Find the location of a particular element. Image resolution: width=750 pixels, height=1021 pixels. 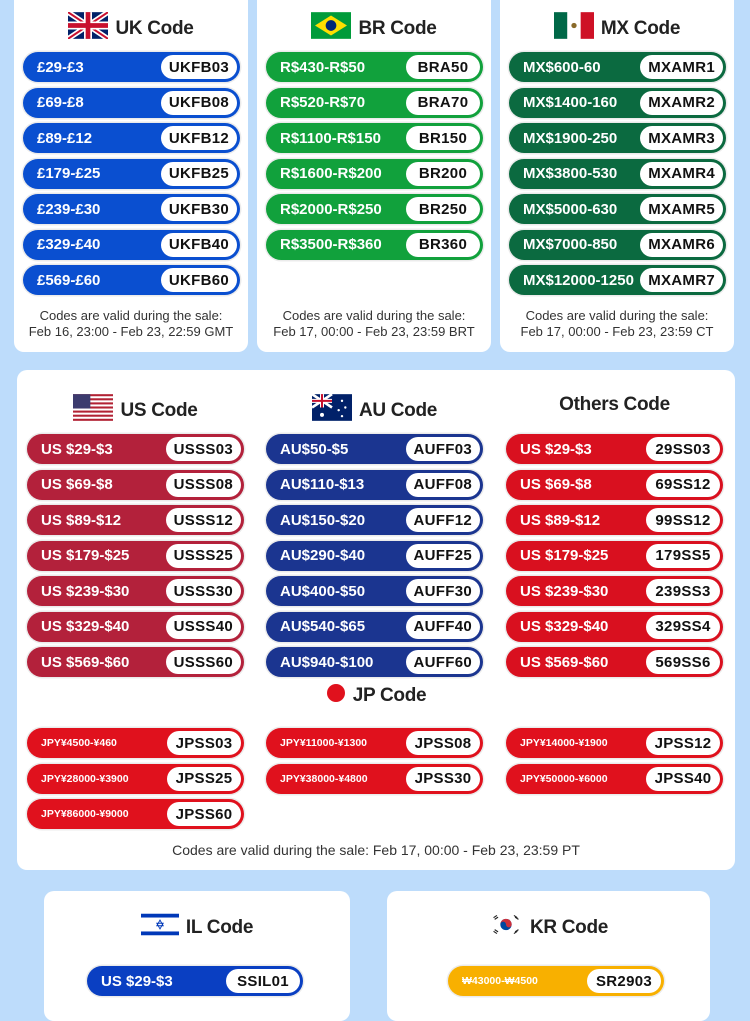

uk-coupon-row: £569-£60 UKFB60 is located at coordinates (131, 280).